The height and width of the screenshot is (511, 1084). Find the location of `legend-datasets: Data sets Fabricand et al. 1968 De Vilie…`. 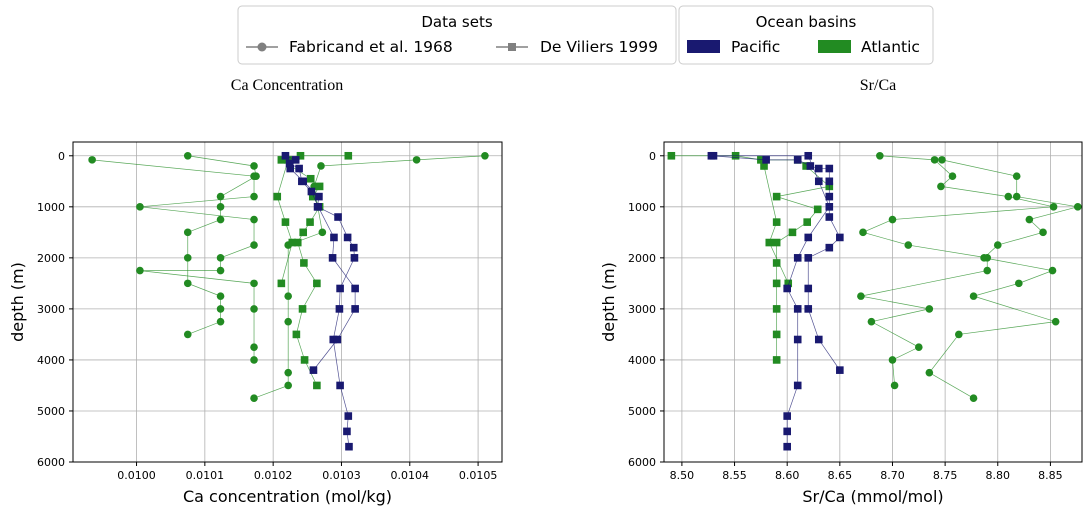

legend-datasets: Data sets Fabricand et al. 1968 De Vilie… is located at coordinates (457, 35).